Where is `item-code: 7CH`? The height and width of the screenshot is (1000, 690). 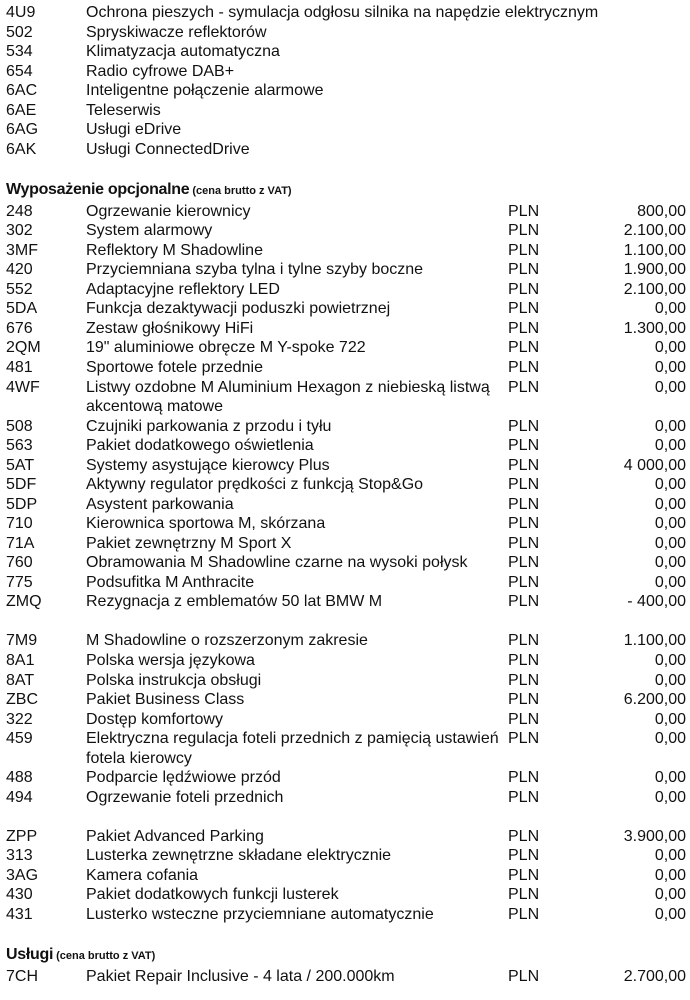 item-code: 7CH is located at coordinates (22, 976).